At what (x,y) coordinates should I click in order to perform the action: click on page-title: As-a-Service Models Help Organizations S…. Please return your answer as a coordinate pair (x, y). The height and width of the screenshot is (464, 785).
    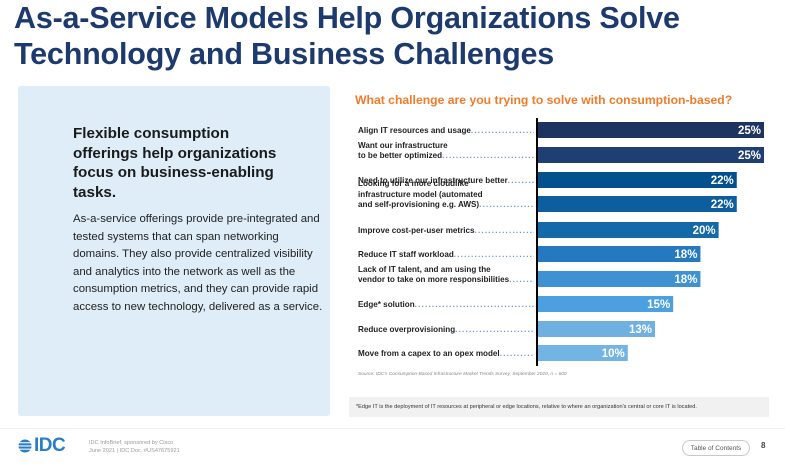
    Looking at the image, I should click on (347, 36).